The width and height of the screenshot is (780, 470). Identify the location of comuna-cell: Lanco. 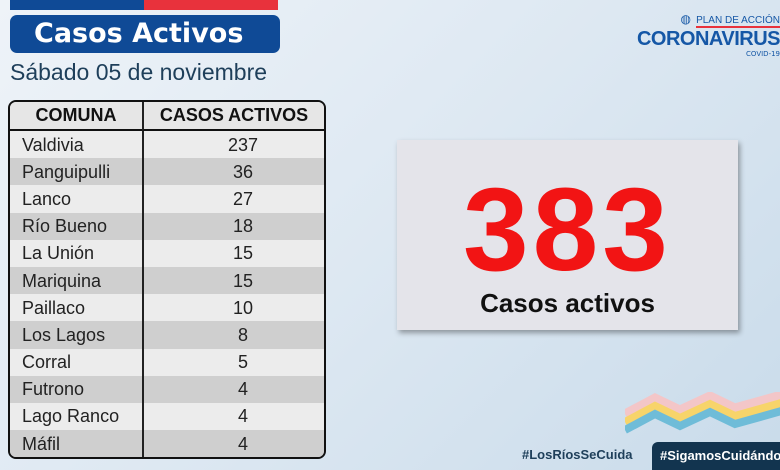
(76, 199).